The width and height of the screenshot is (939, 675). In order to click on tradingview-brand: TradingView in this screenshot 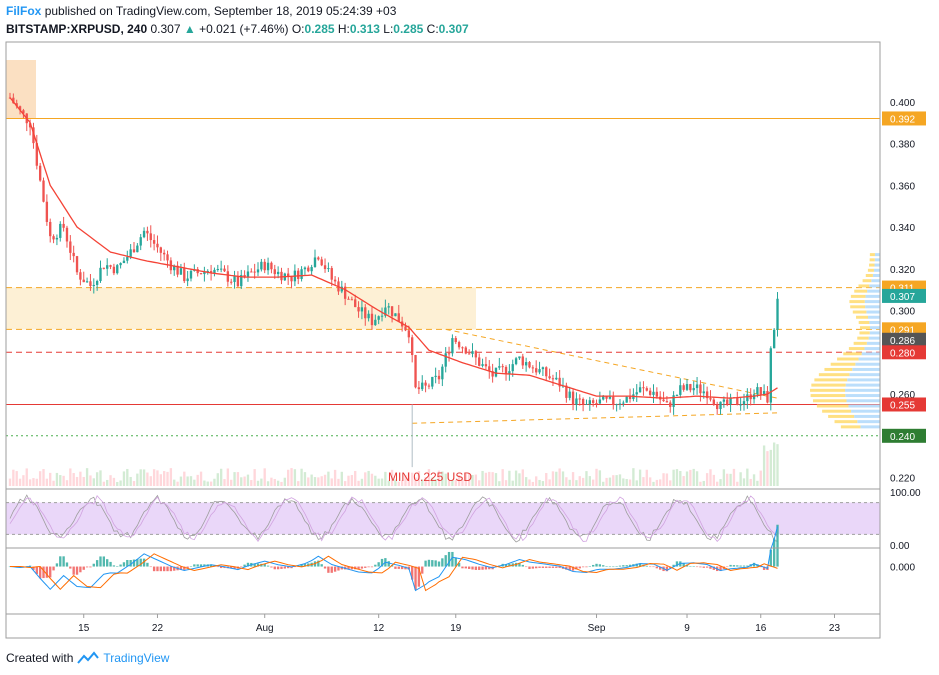, I will do `click(136, 658)`.